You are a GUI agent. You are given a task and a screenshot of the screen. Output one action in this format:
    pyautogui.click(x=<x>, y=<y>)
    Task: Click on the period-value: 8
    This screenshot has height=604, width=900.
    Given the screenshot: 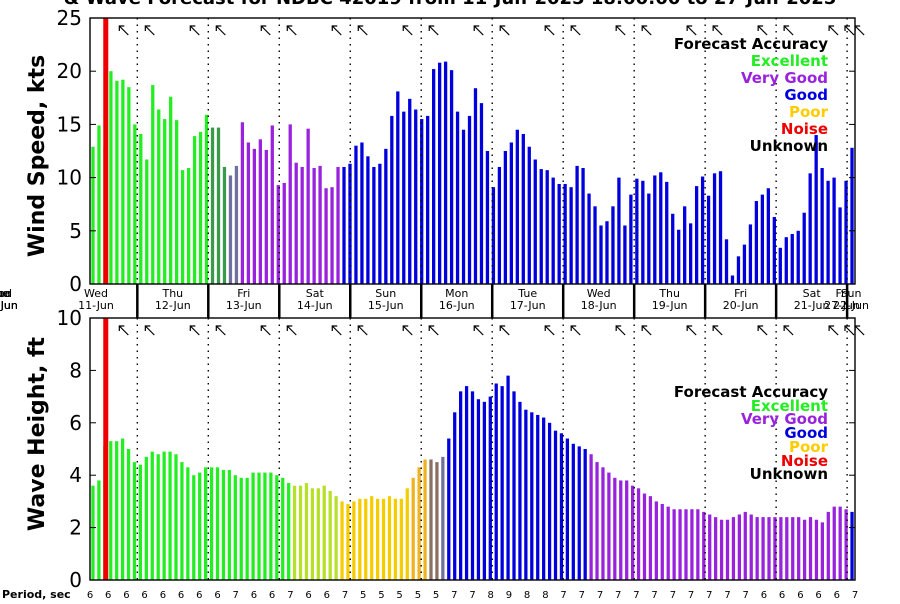 What is the action you would take?
    pyautogui.click(x=545, y=595)
    